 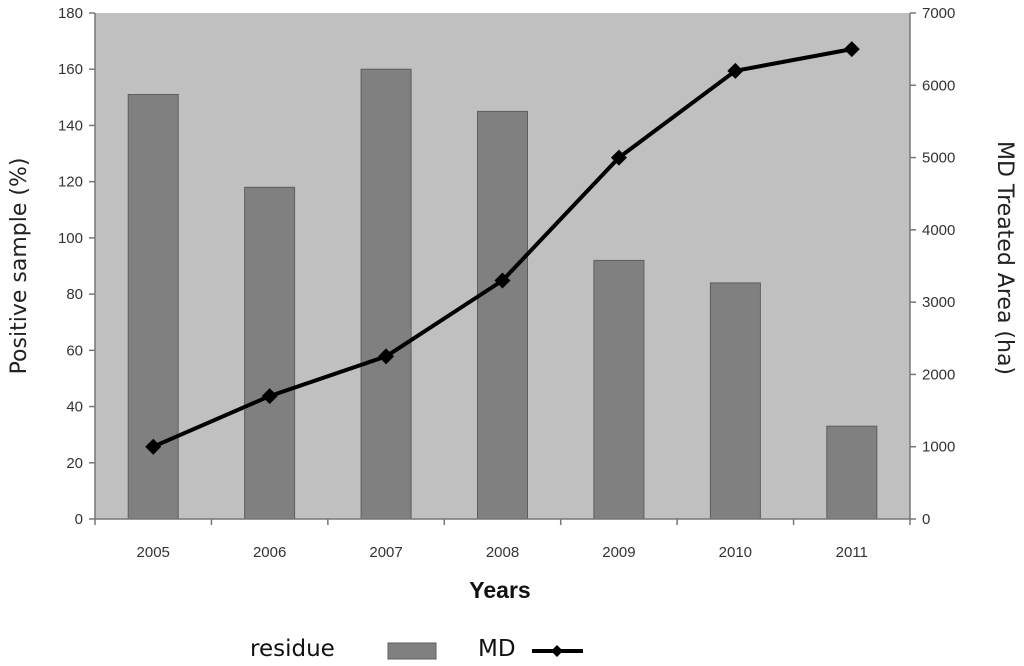 What do you see at coordinates (938, 13) in the screenshot?
I see `right-tick-label: 7000` at bounding box center [938, 13].